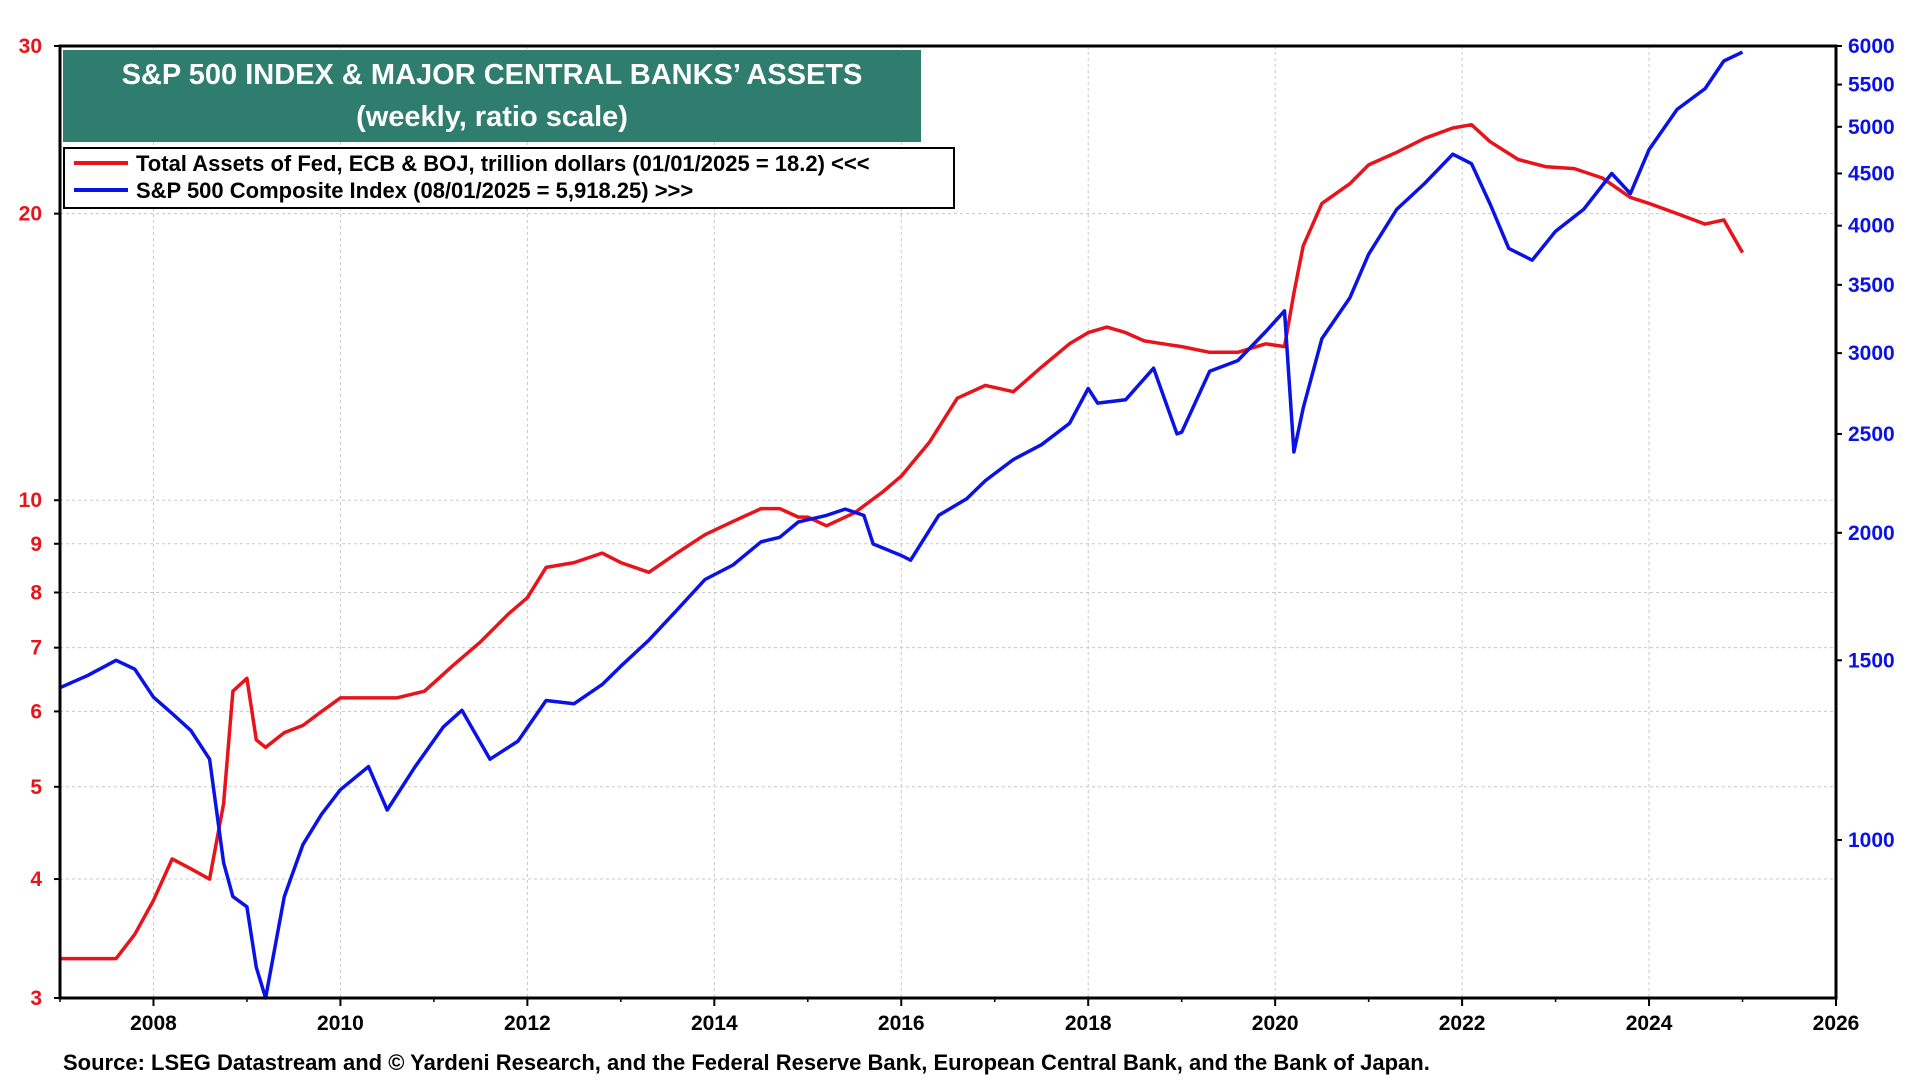 This screenshot has height=1080, width=1920. Describe the element at coordinates (959, 1016) in the screenshot. I see `x-axis-ticks: 2008 2010 2012 2014 2016 2018 2020 2022 2024 2026` at that location.